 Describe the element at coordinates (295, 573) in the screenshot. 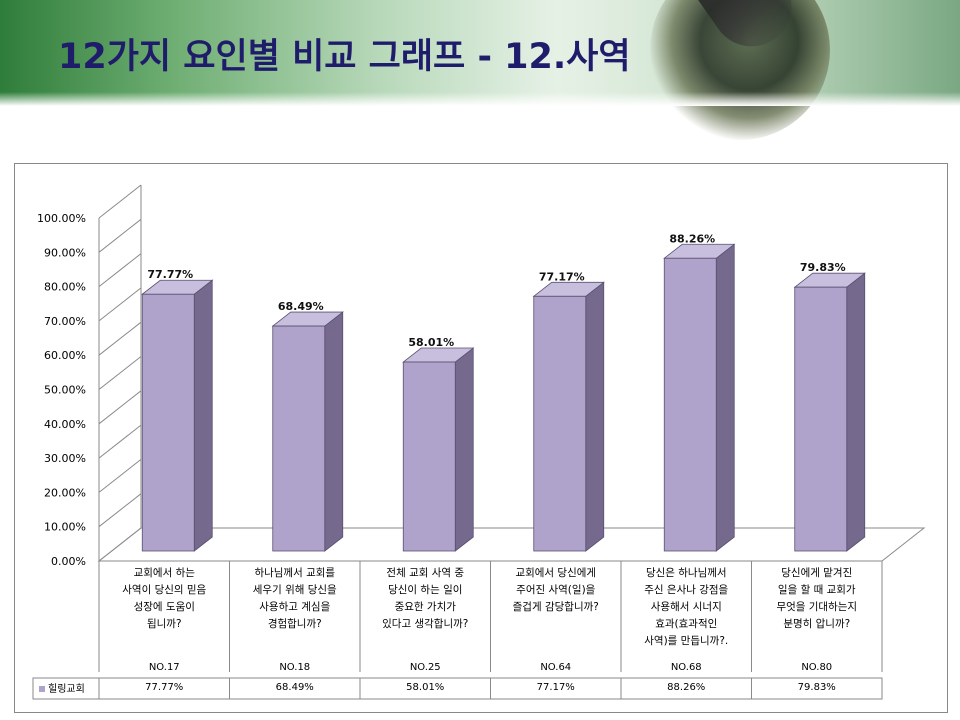

I see `x-category-label-line: 하나님께서 교회를` at that location.